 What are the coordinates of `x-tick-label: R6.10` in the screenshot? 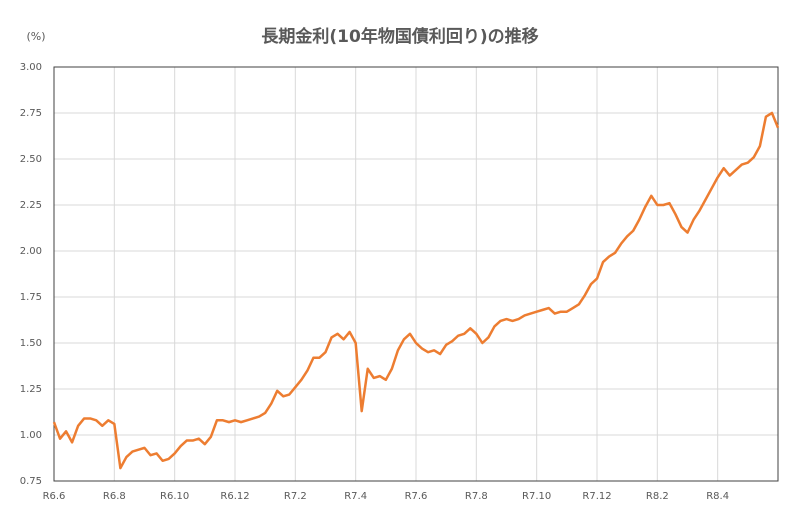 It's located at (174, 496).